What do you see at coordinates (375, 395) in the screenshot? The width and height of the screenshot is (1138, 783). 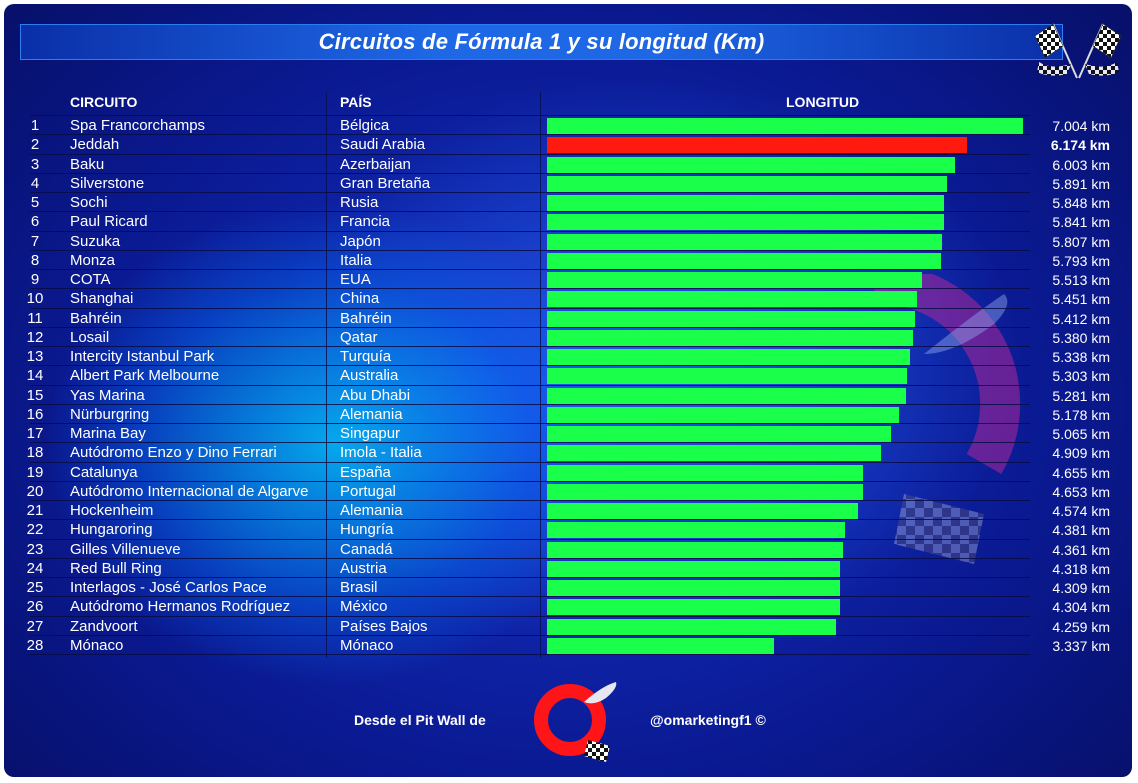 I see `country-name: Abu Dhabi` at bounding box center [375, 395].